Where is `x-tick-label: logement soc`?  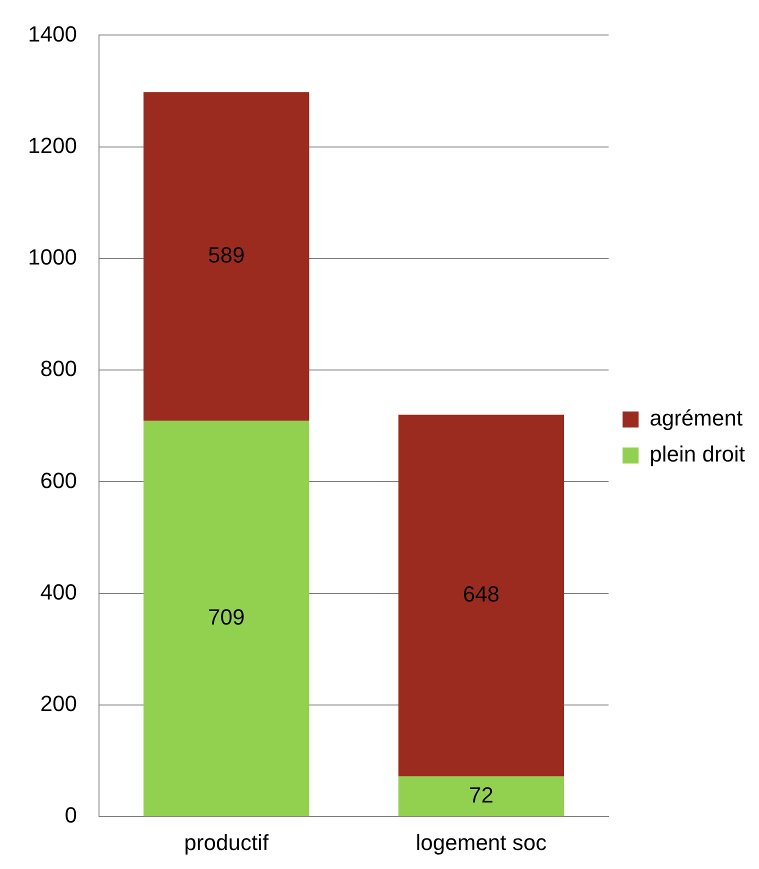
x-tick-label: logement soc is located at coordinates (481, 842).